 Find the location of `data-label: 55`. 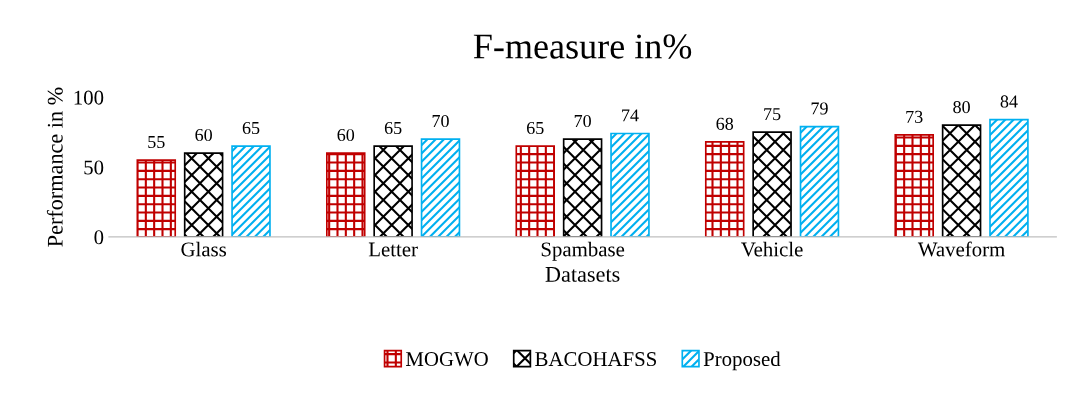

data-label: 55 is located at coordinates (156, 142).